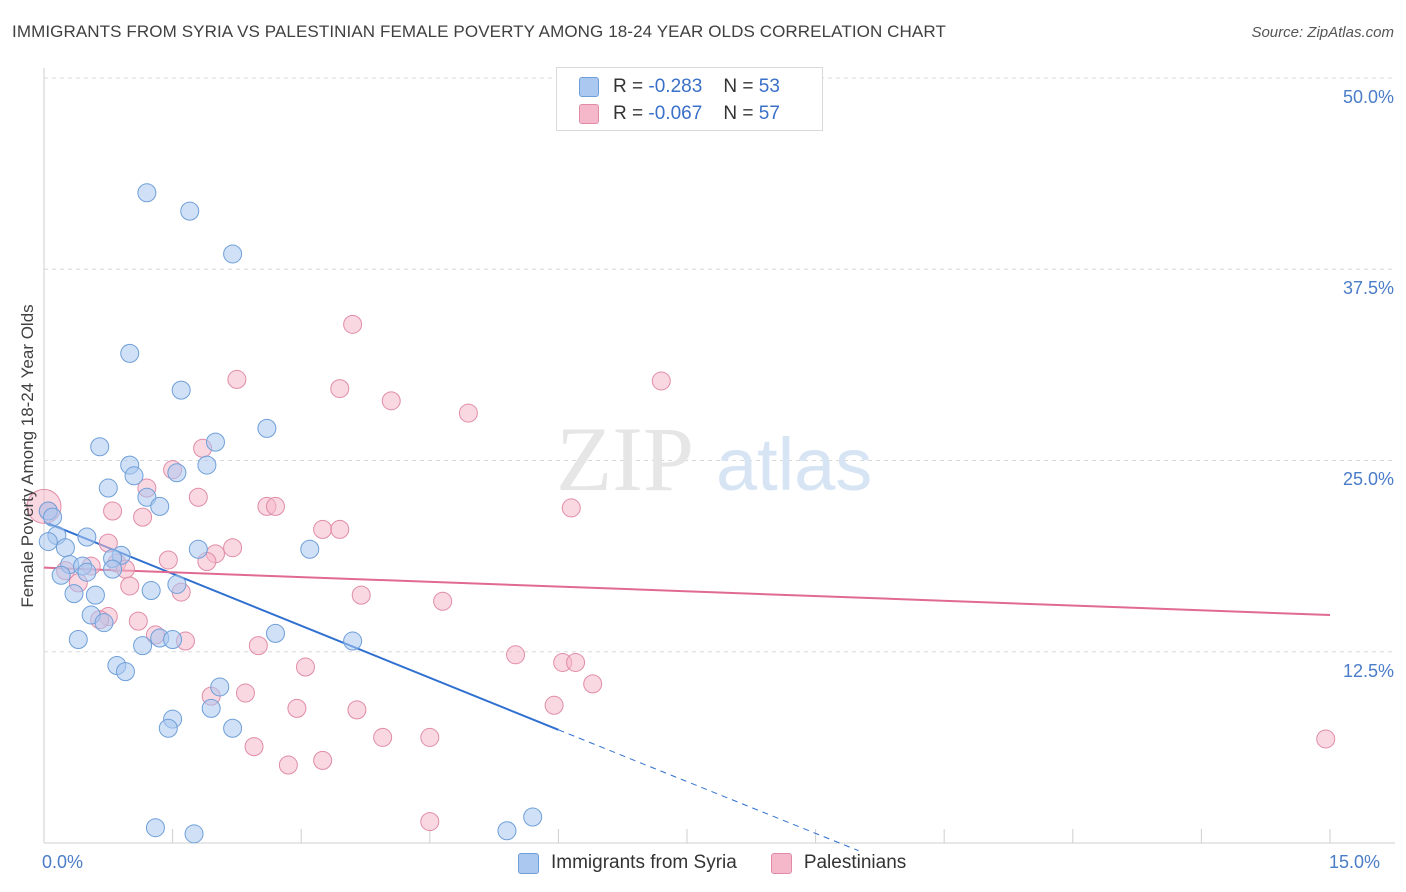  Describe the element at coordinates (589, 87) in the screenshot. I see `legend-swatch-syria` at that location.